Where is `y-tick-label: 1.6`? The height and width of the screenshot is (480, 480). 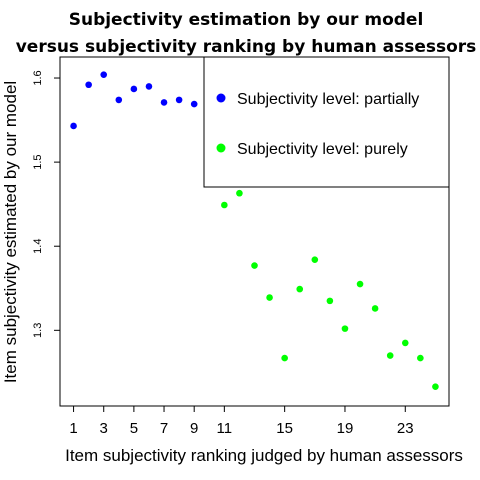
y-tick-label: 1.6 is located at coordinates (38, 77).